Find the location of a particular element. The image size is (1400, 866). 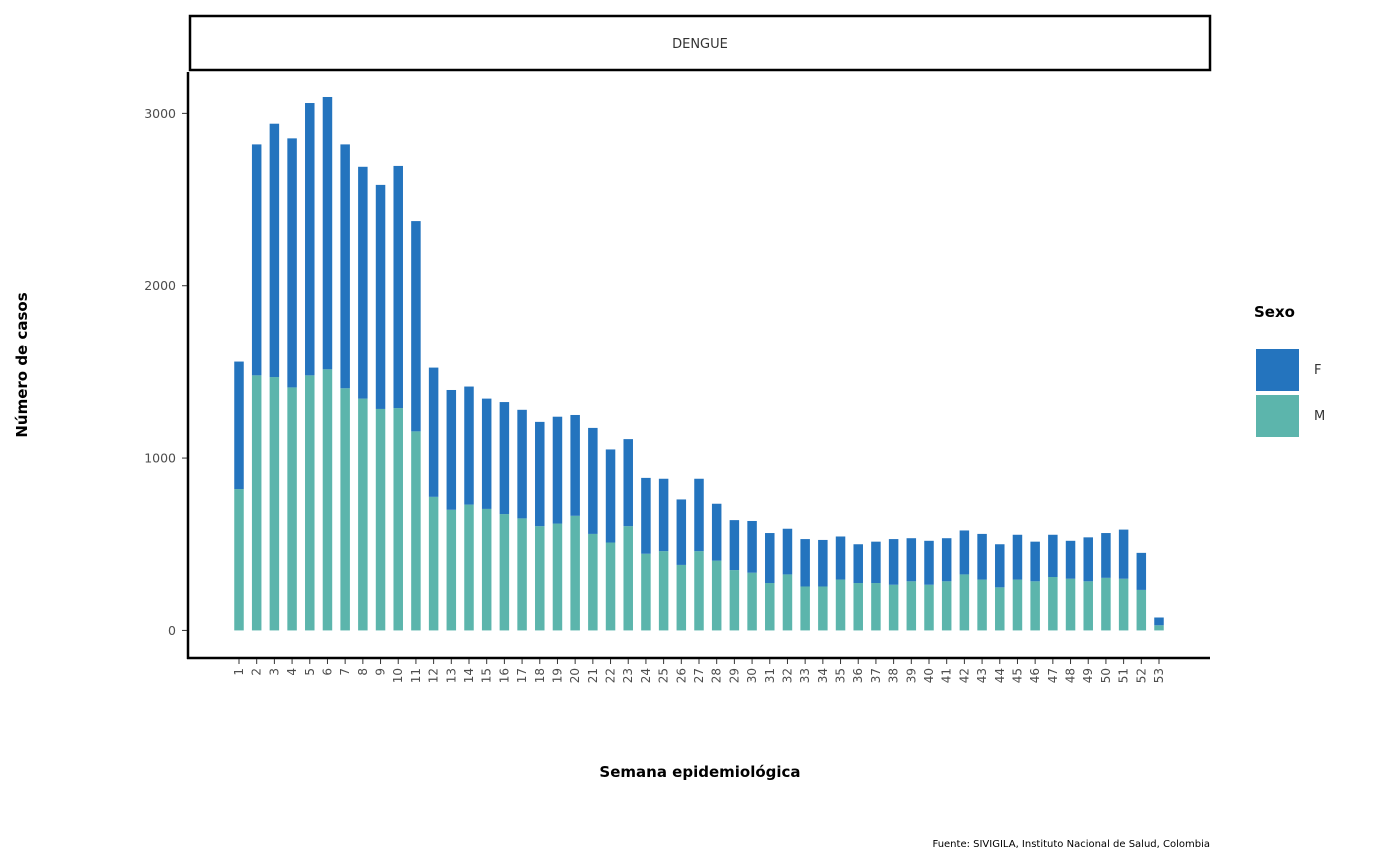

x-tick-label: 1 is located at coordinates (239, 672).